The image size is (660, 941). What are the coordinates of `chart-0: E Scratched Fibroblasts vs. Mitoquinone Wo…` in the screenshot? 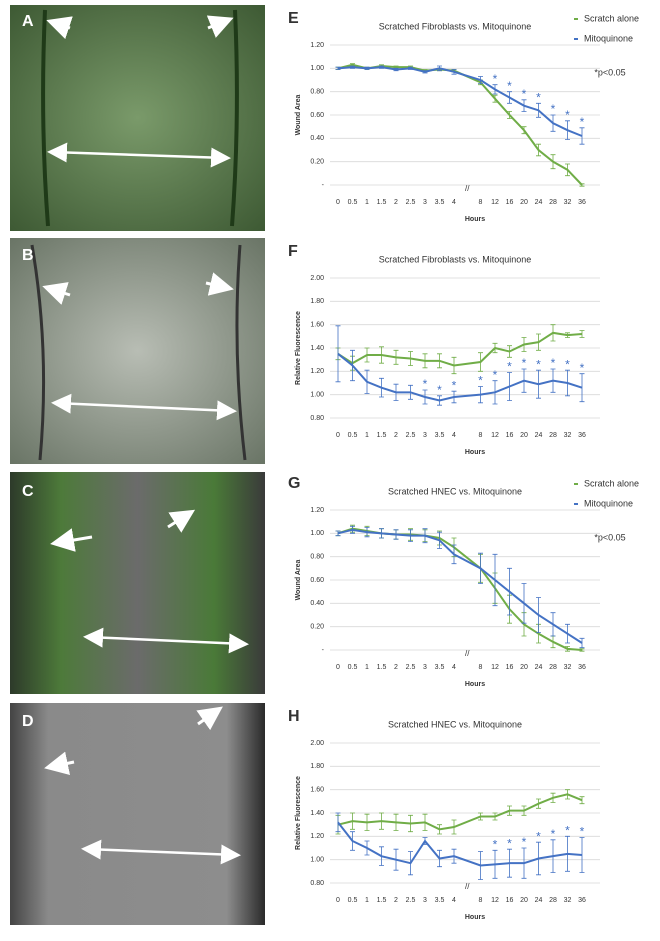 It's located at (463, 116).